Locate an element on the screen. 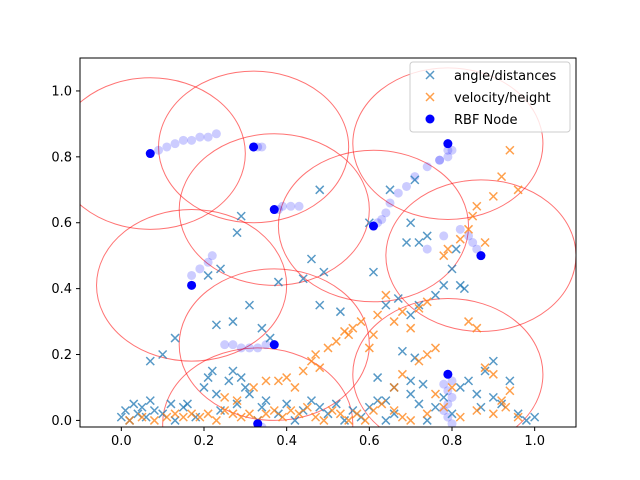 This screenshot has height=480, width=640. y-tick-label: 1.0 is located at coordinates (61, 91).